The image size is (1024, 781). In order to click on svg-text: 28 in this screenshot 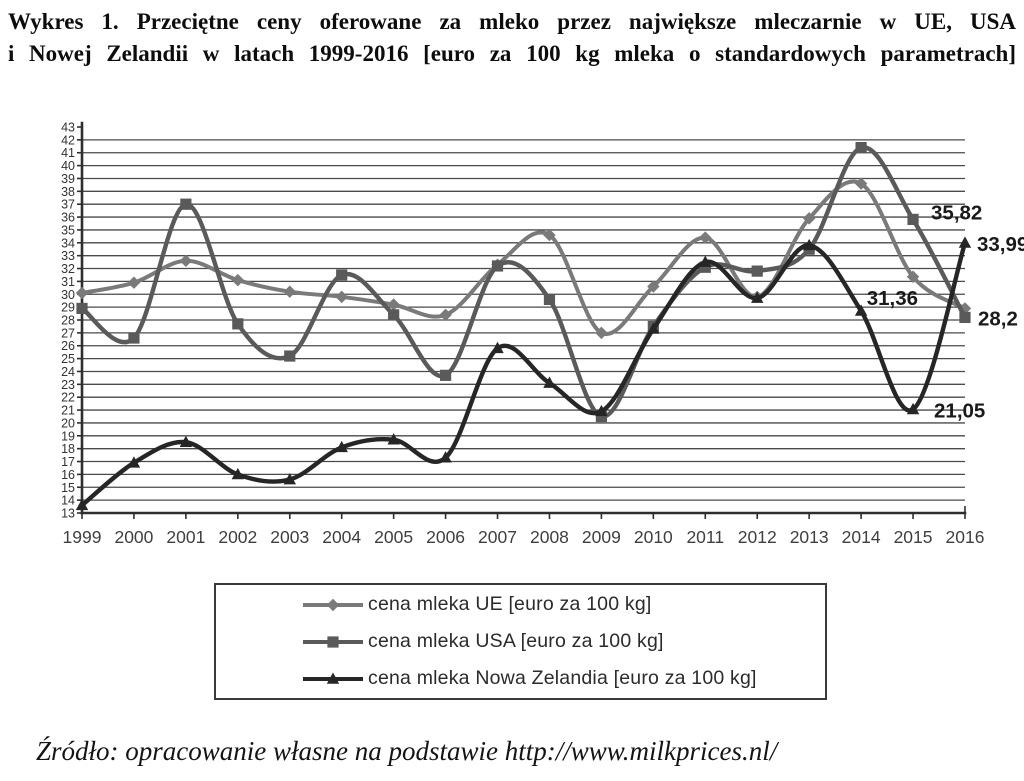, I will do `click(68, 321)`.